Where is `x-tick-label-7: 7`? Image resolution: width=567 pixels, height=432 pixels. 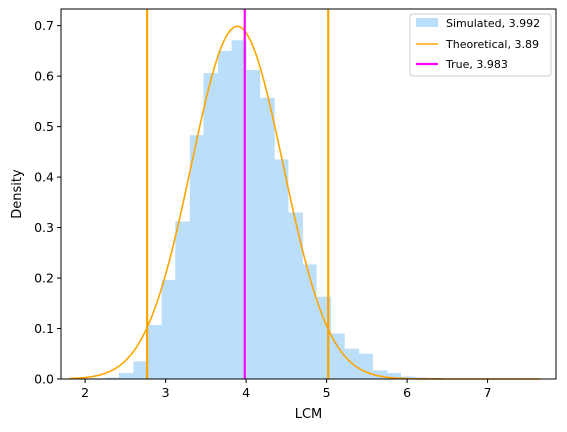
x-tick-label-7: 7 is located at coordinates (488, 392).